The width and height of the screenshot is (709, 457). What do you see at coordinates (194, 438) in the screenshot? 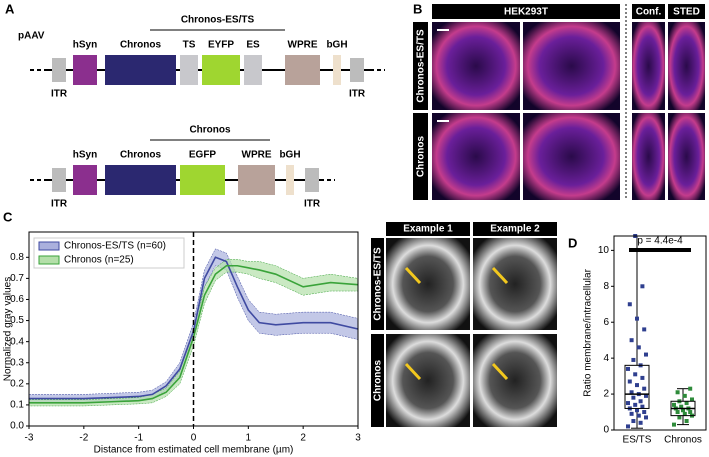
I see `x-tick-label: 0` at bounding box center [194, 438].